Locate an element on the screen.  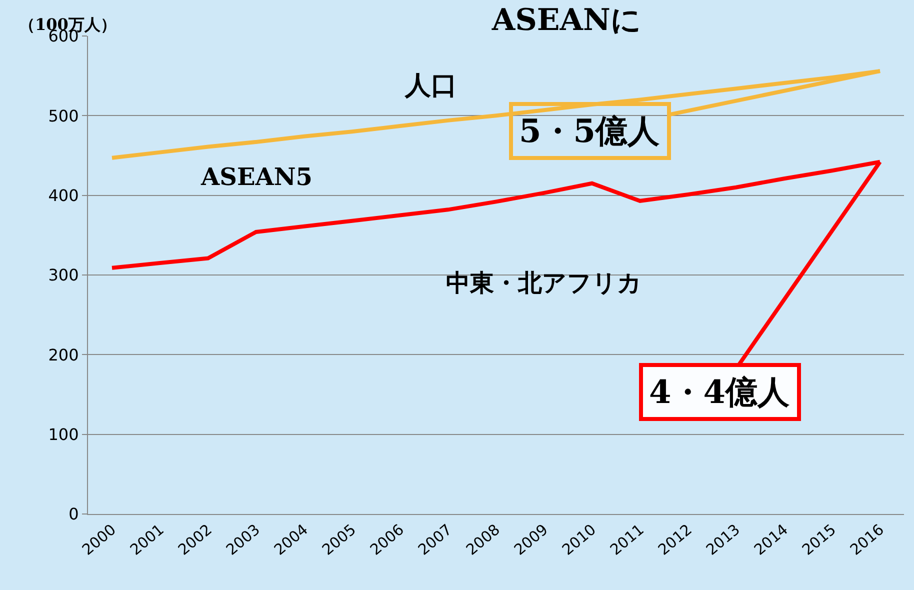
chart-title: ASEANに is located at coordinates (566, 20).